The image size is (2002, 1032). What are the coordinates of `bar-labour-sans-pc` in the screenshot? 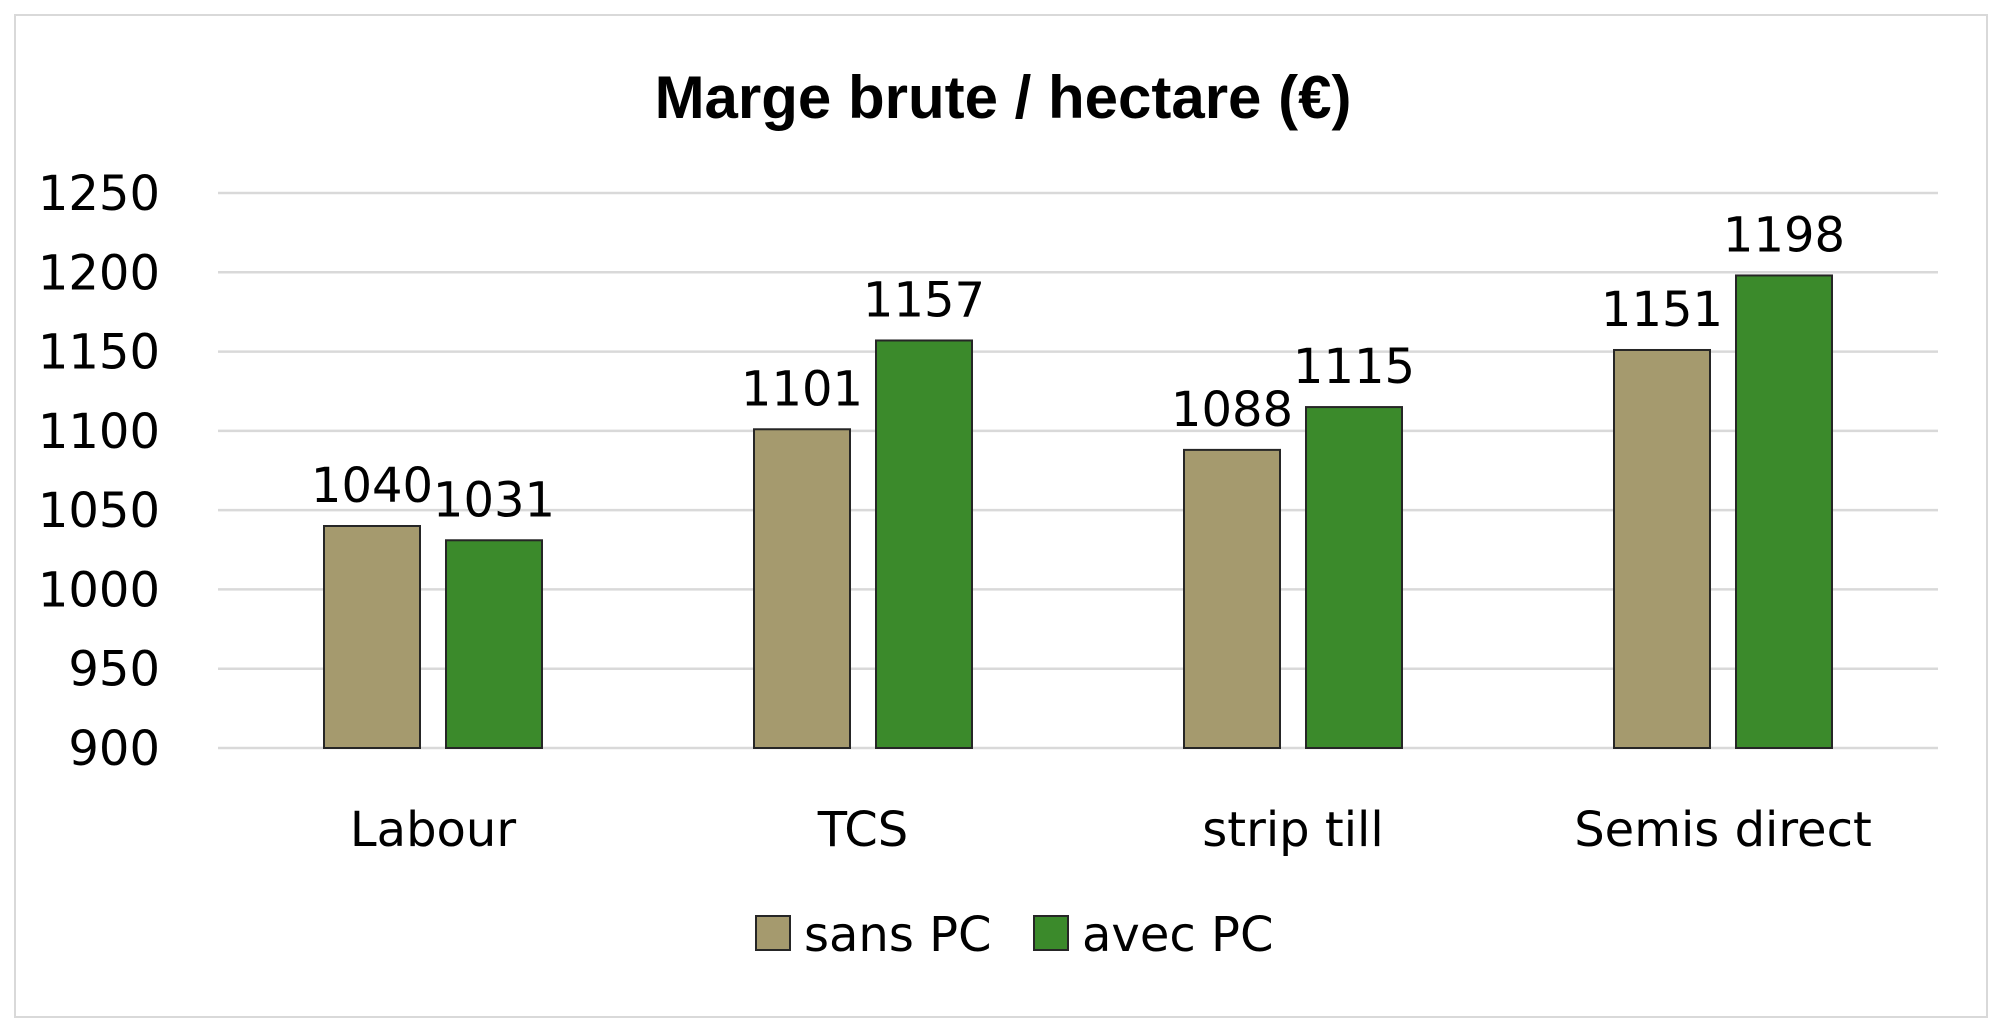 It's located at (372, 637).